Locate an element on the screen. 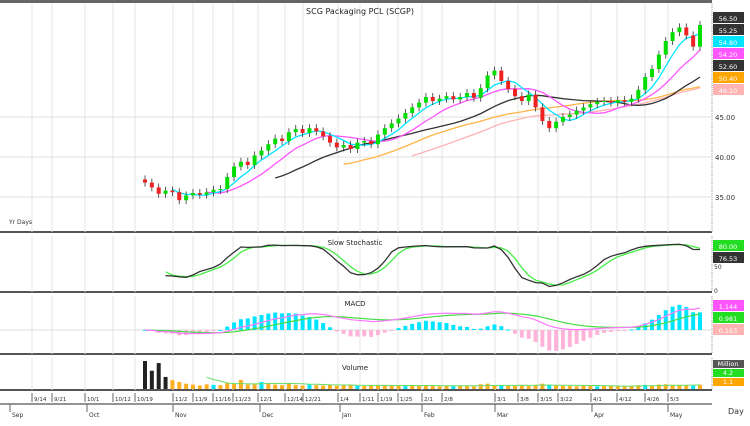  macd-title: MACD is located at coordinates (355, 304).